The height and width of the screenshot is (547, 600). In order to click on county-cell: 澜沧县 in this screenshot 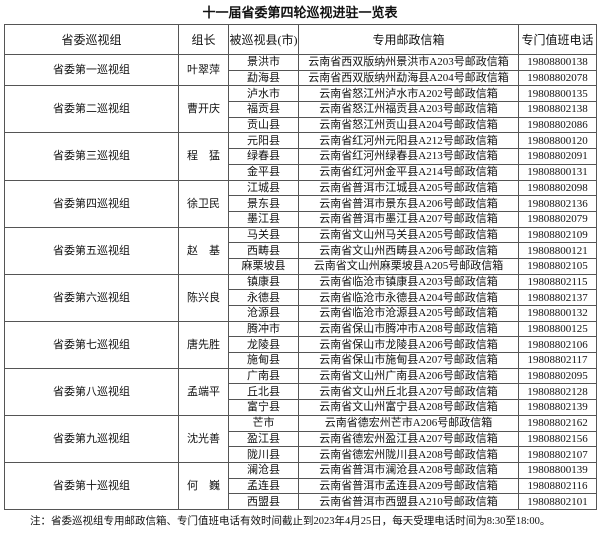, I will do `click(263, 470)`.